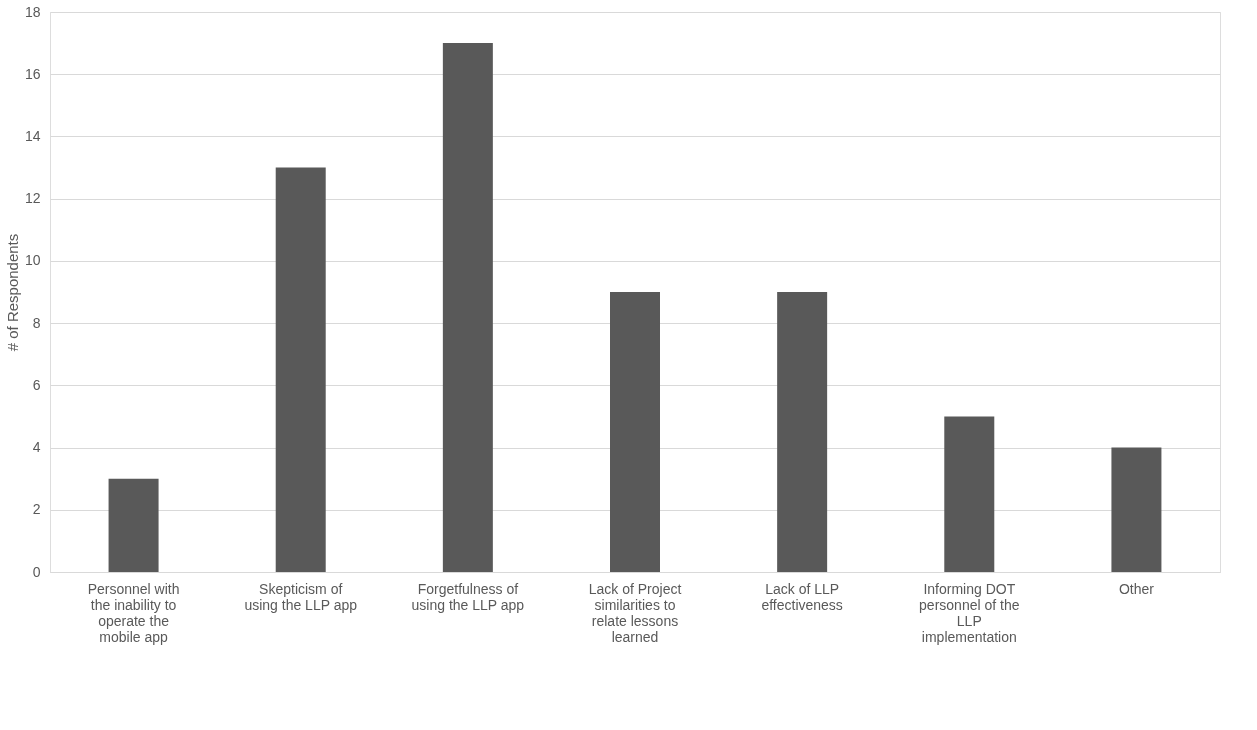 This screenshot has width=1257, height=730. I want to click on y-tick-label: 0, so click(36, 571).